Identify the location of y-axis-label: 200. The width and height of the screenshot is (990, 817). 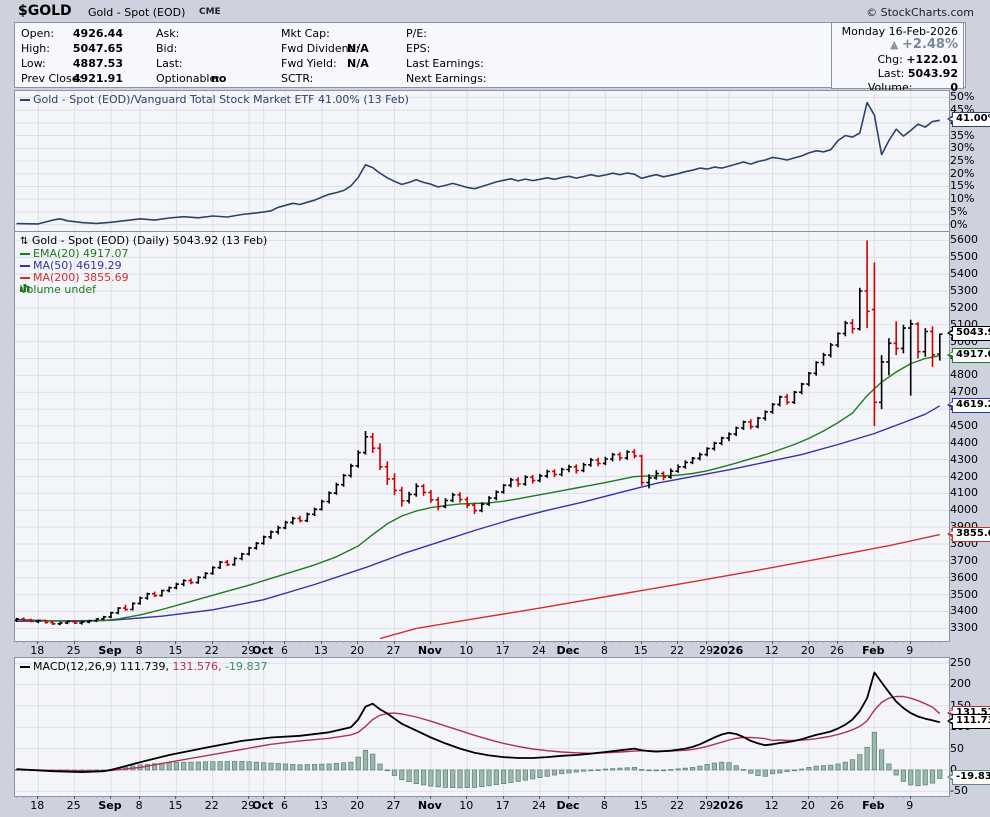
(960, 684).